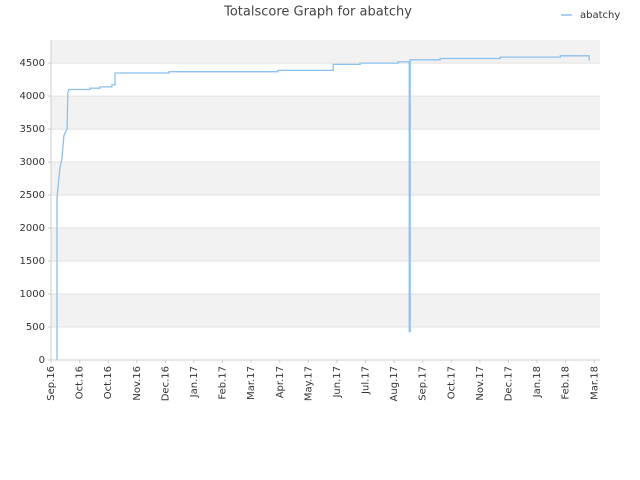  Describe the element at coordinates (280, 382) in the screenshot. I see `x-tick-label: Apr.17` at that location.